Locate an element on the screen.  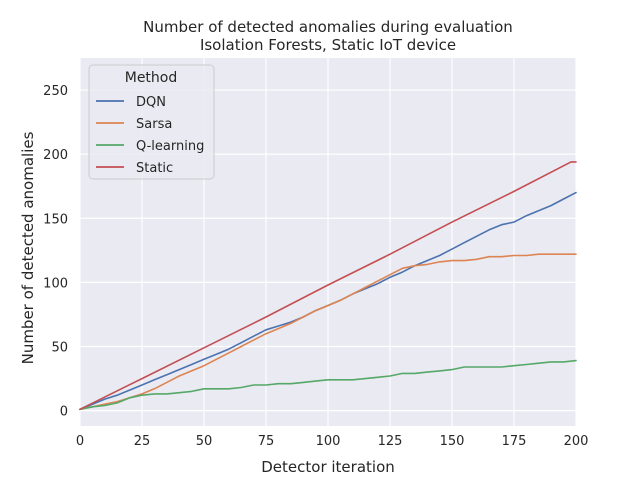
y-tick-label: 50 is located at coordinates (59, 348).